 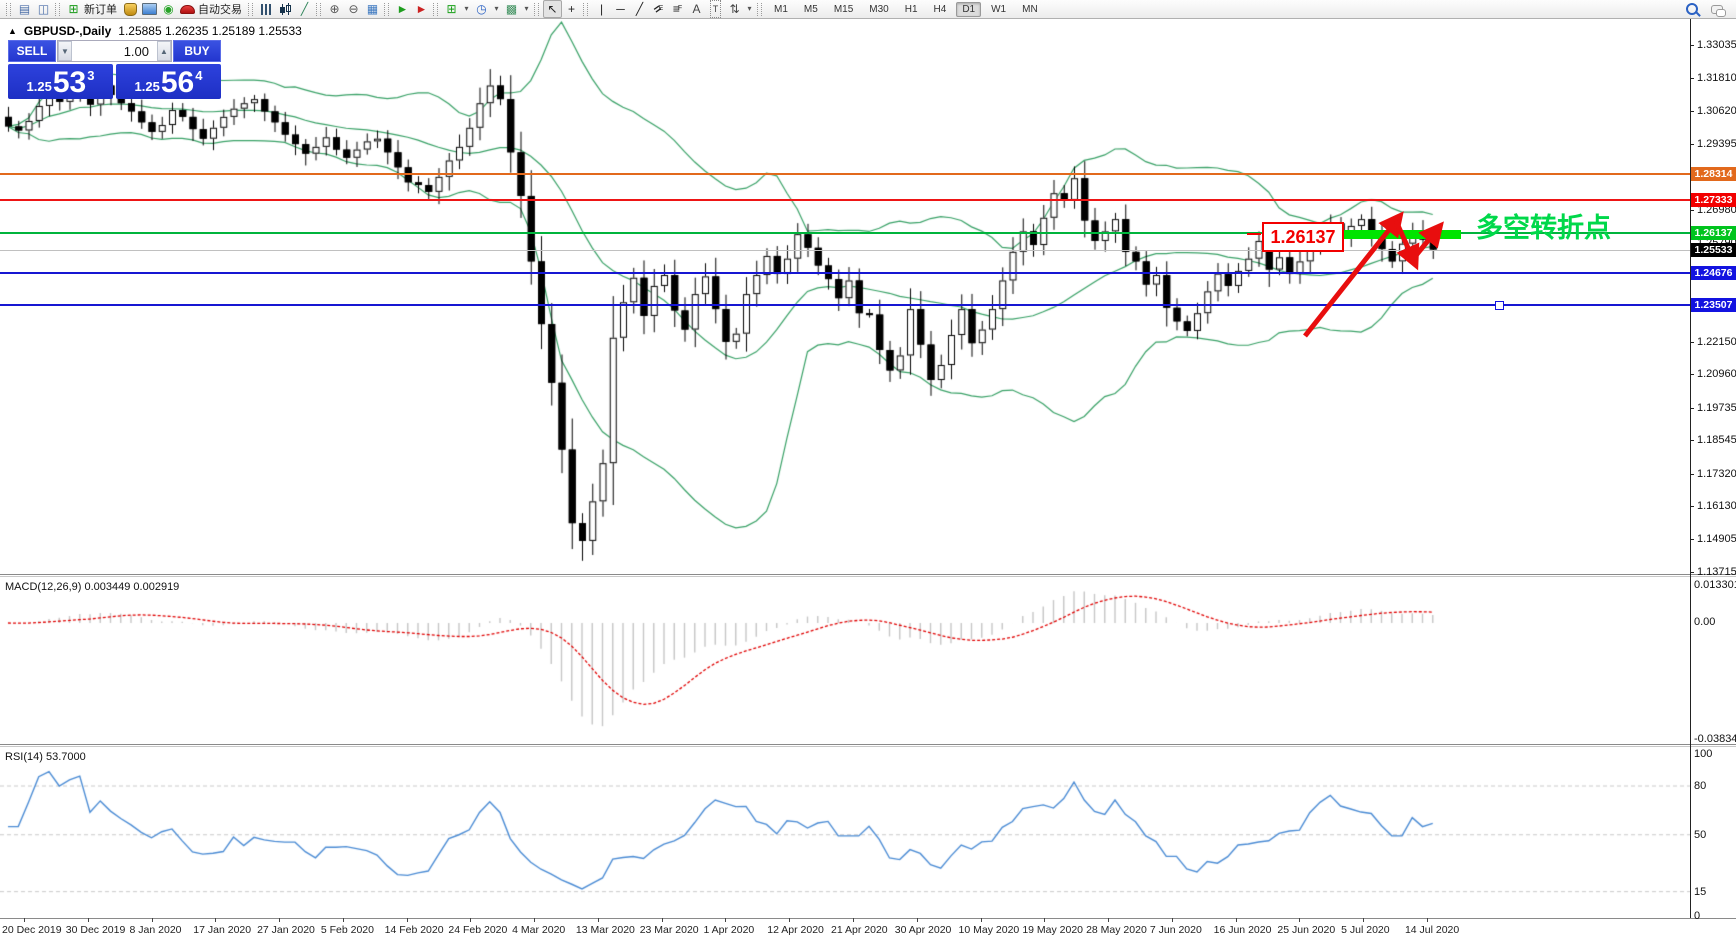 I want to click on panel-splitter, so click(x=868, y=574).